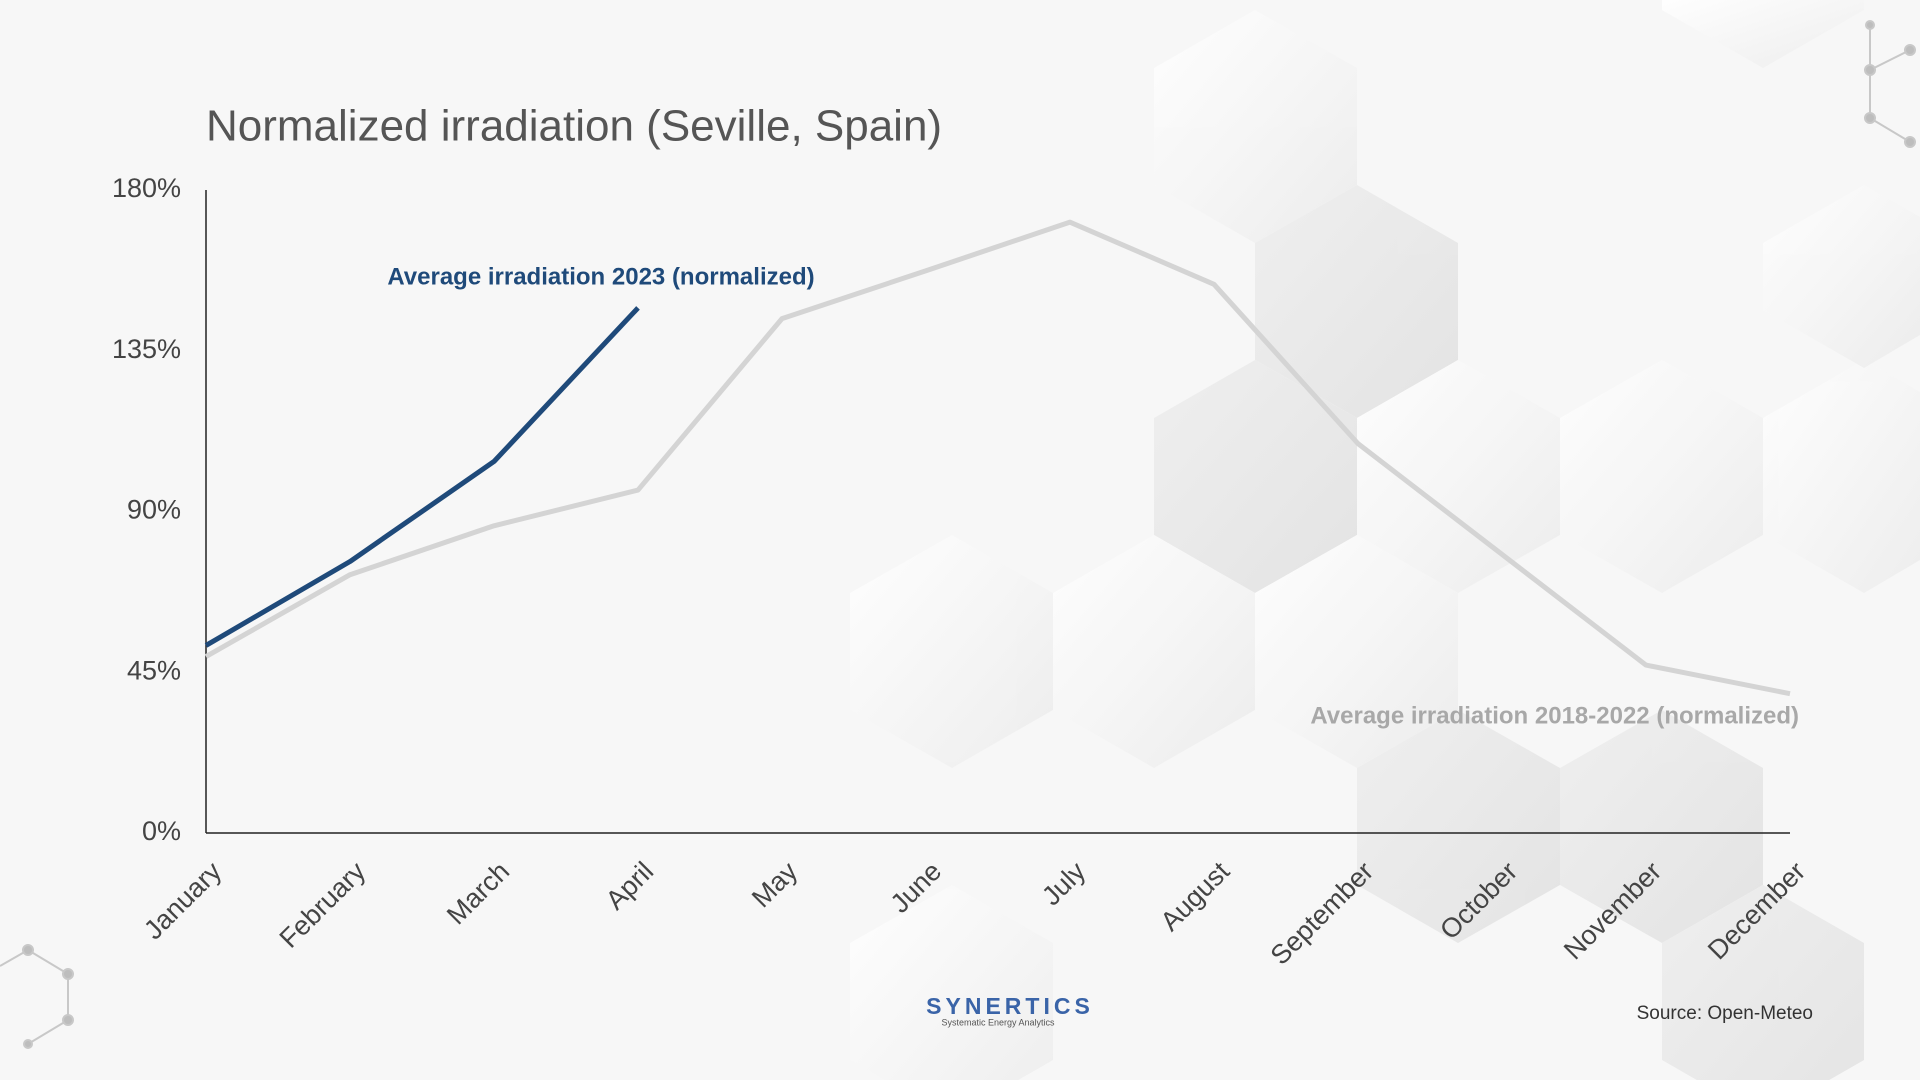 This screenshot has height=1080, width=1920. What do you see at coordinates (146, 349) in the screenshot?
I see `y-tick-label: 135%` at bounding box center [146, 349].